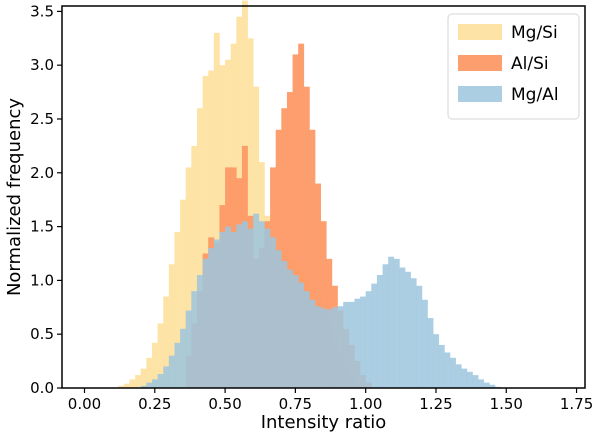 The width and height of the screenshot is (598, 443). Describe the element at coordinates (42, 280) in the screenshot. I see `y-tick-label: 1.0` at that location.